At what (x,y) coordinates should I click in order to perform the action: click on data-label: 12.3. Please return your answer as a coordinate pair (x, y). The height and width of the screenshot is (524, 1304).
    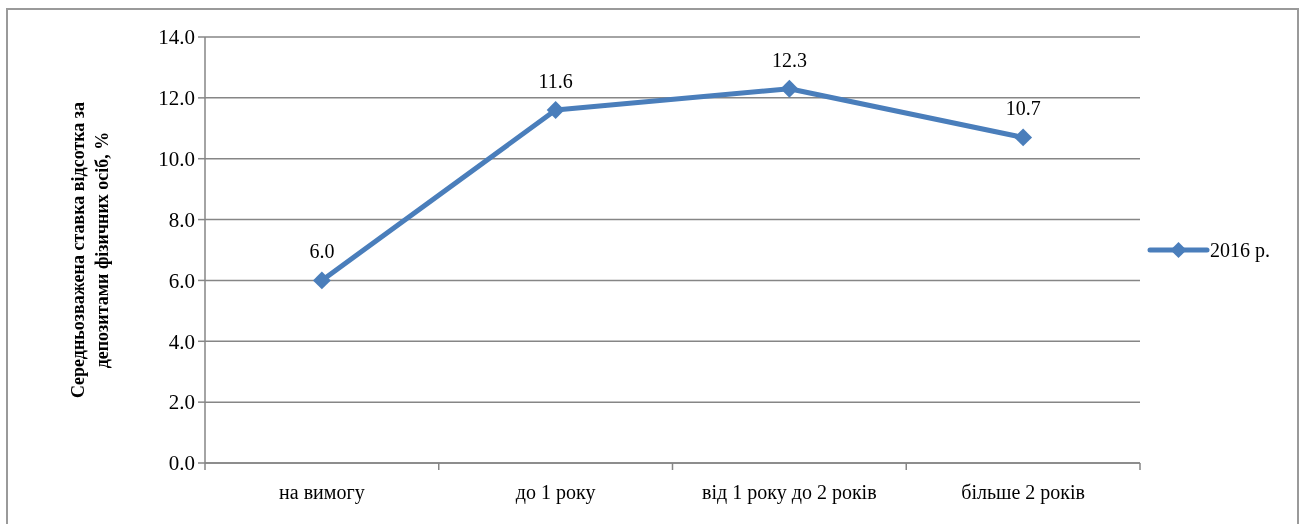
    Looking at the image, I should click on (789, 59).